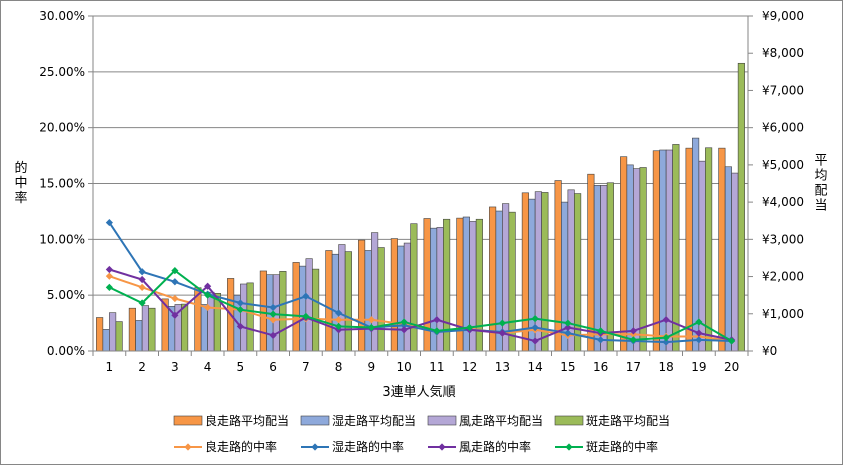  What do you see at coordinates (66, 295) in the screenshot?
I see `y-left-tick-label: 5.00%` at bounding box center [66, 295].